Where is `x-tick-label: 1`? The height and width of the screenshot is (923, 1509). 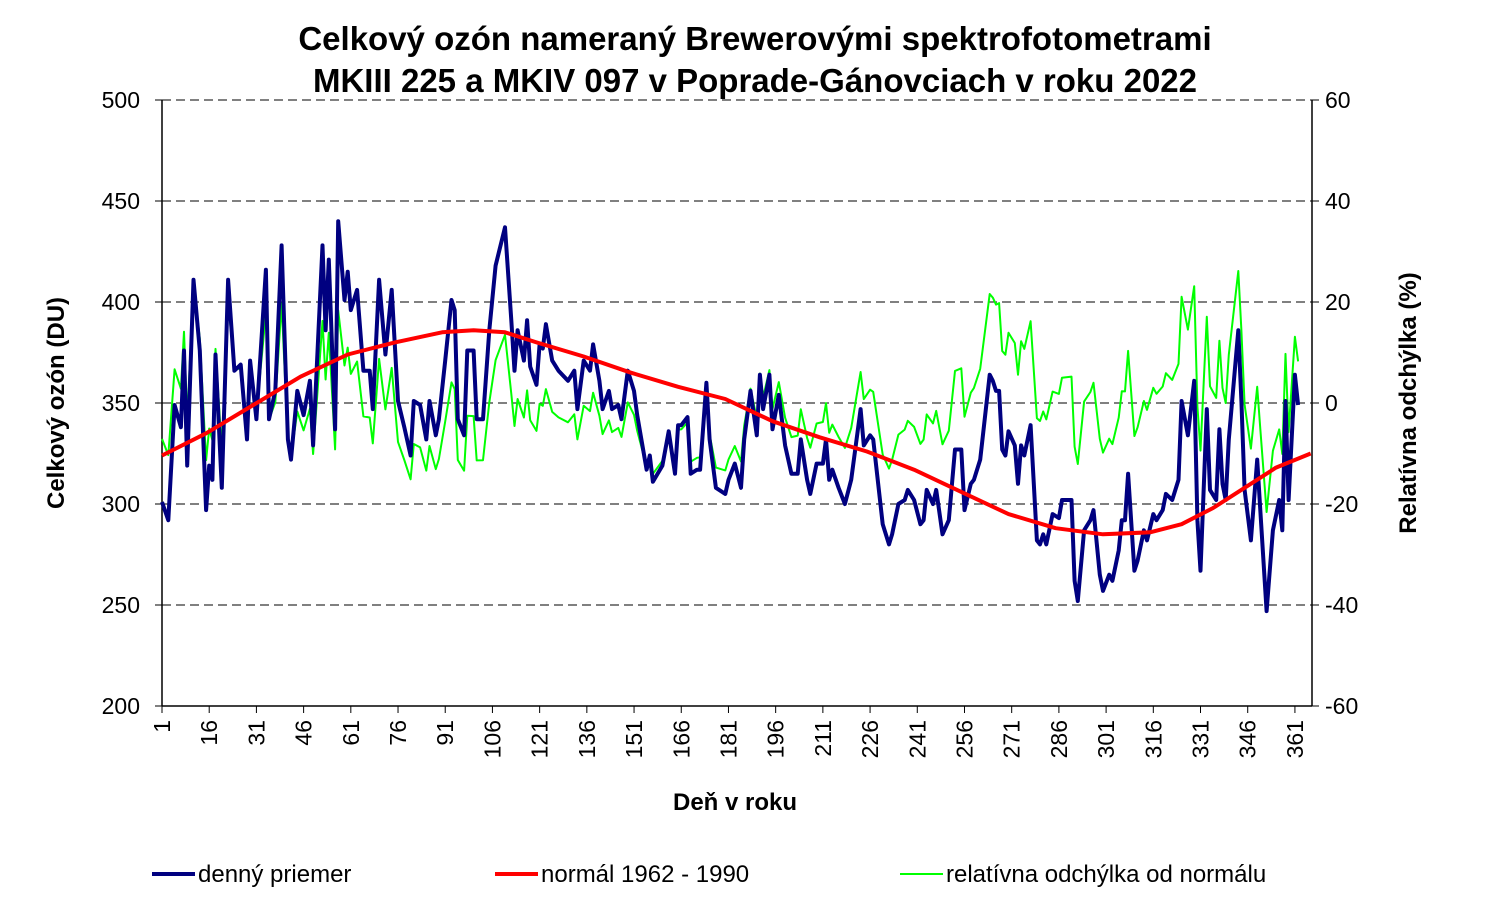
x-tick-label: 1 is located at coordinates (162, 726).